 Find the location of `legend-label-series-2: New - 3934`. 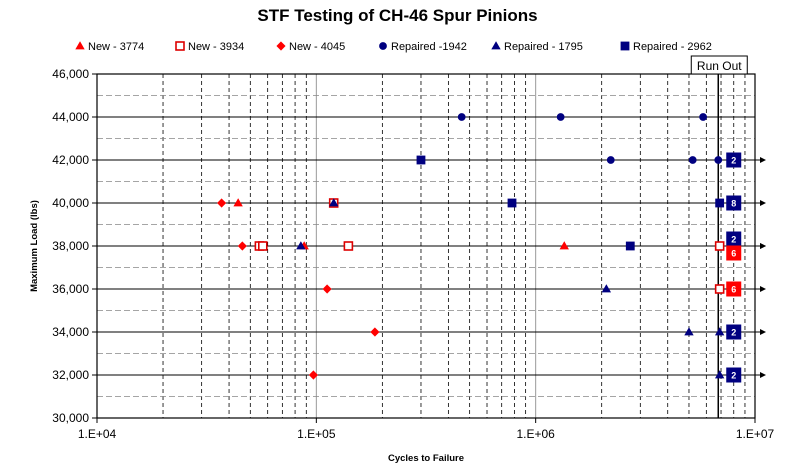

legend-label-series-2: New - 3934 is located at coordinates (216, 47).